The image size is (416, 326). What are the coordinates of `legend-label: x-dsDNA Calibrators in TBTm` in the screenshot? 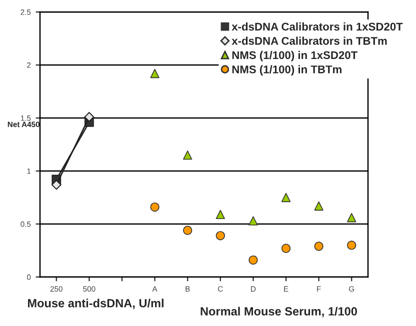 It's located at (309, 40).